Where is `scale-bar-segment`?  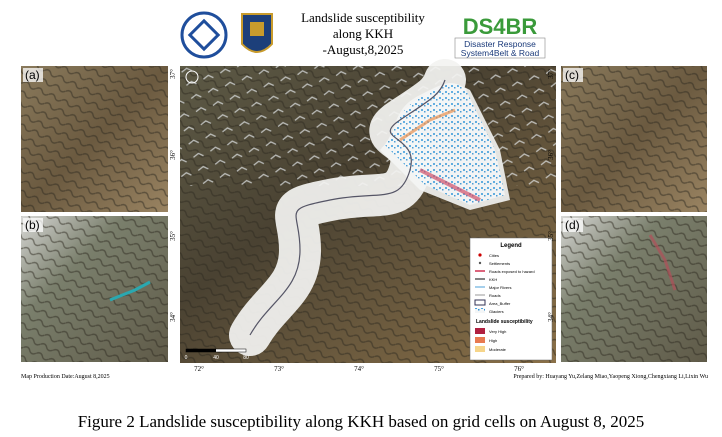 scale-bar-segment is located at coordinates (201, 350).